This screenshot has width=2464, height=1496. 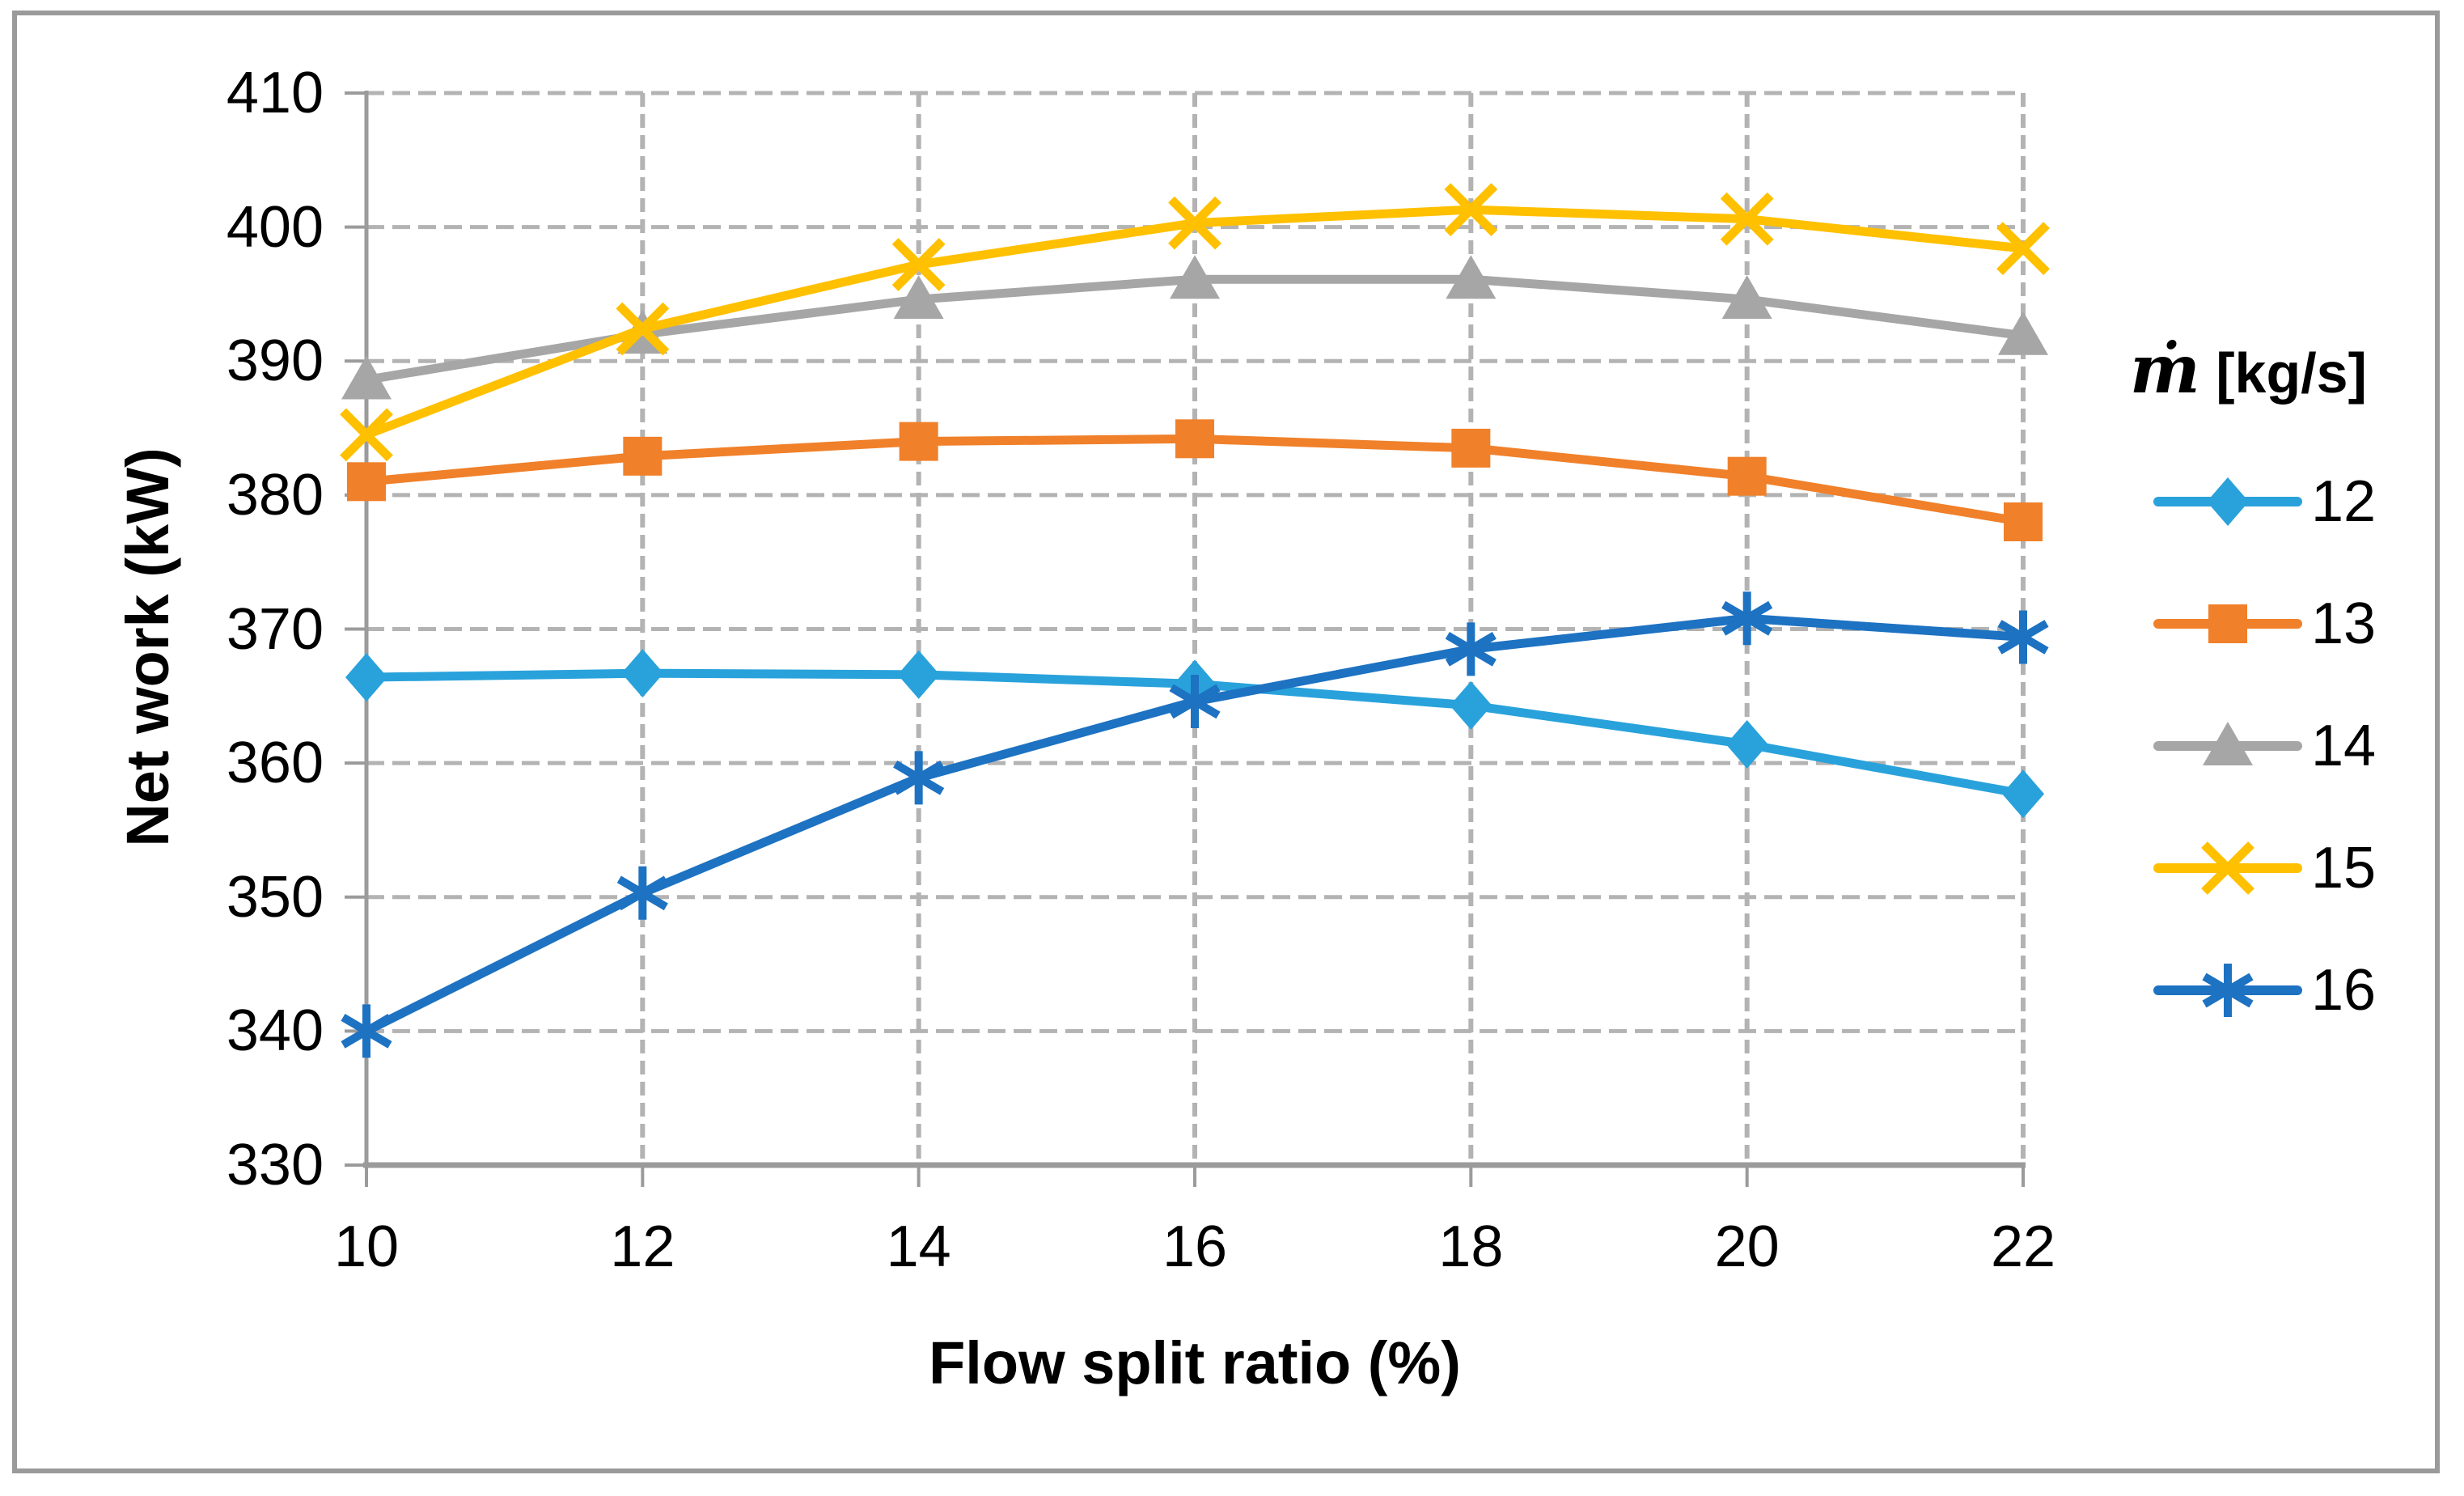 I want to click on x-tick-label: 20, so click(x=1747, y=1246).